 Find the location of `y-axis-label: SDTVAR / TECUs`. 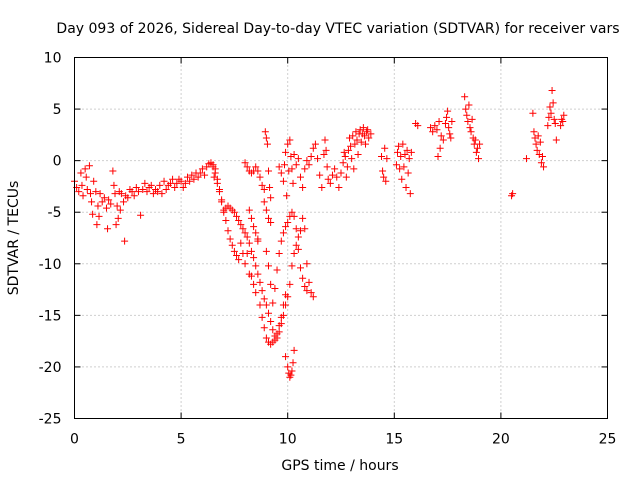

y-axis-label: SDTVAR / TECUs is located at coordinates (14, 238).